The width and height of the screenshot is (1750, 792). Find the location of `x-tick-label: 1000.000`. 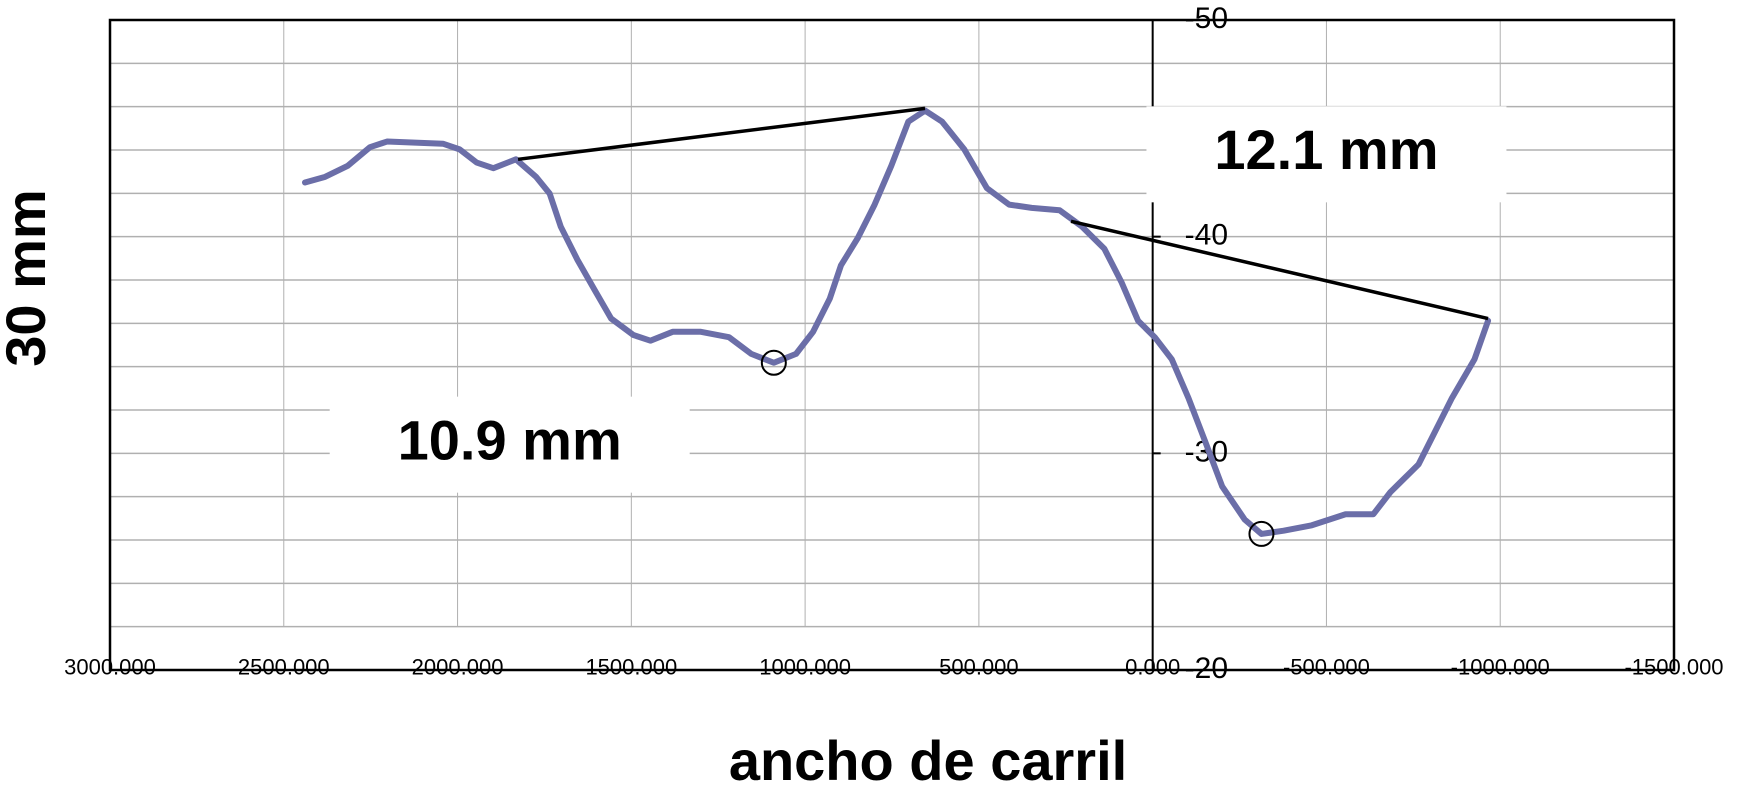

x-tick-label: 1000.000 is located at coordinates (805, 666).